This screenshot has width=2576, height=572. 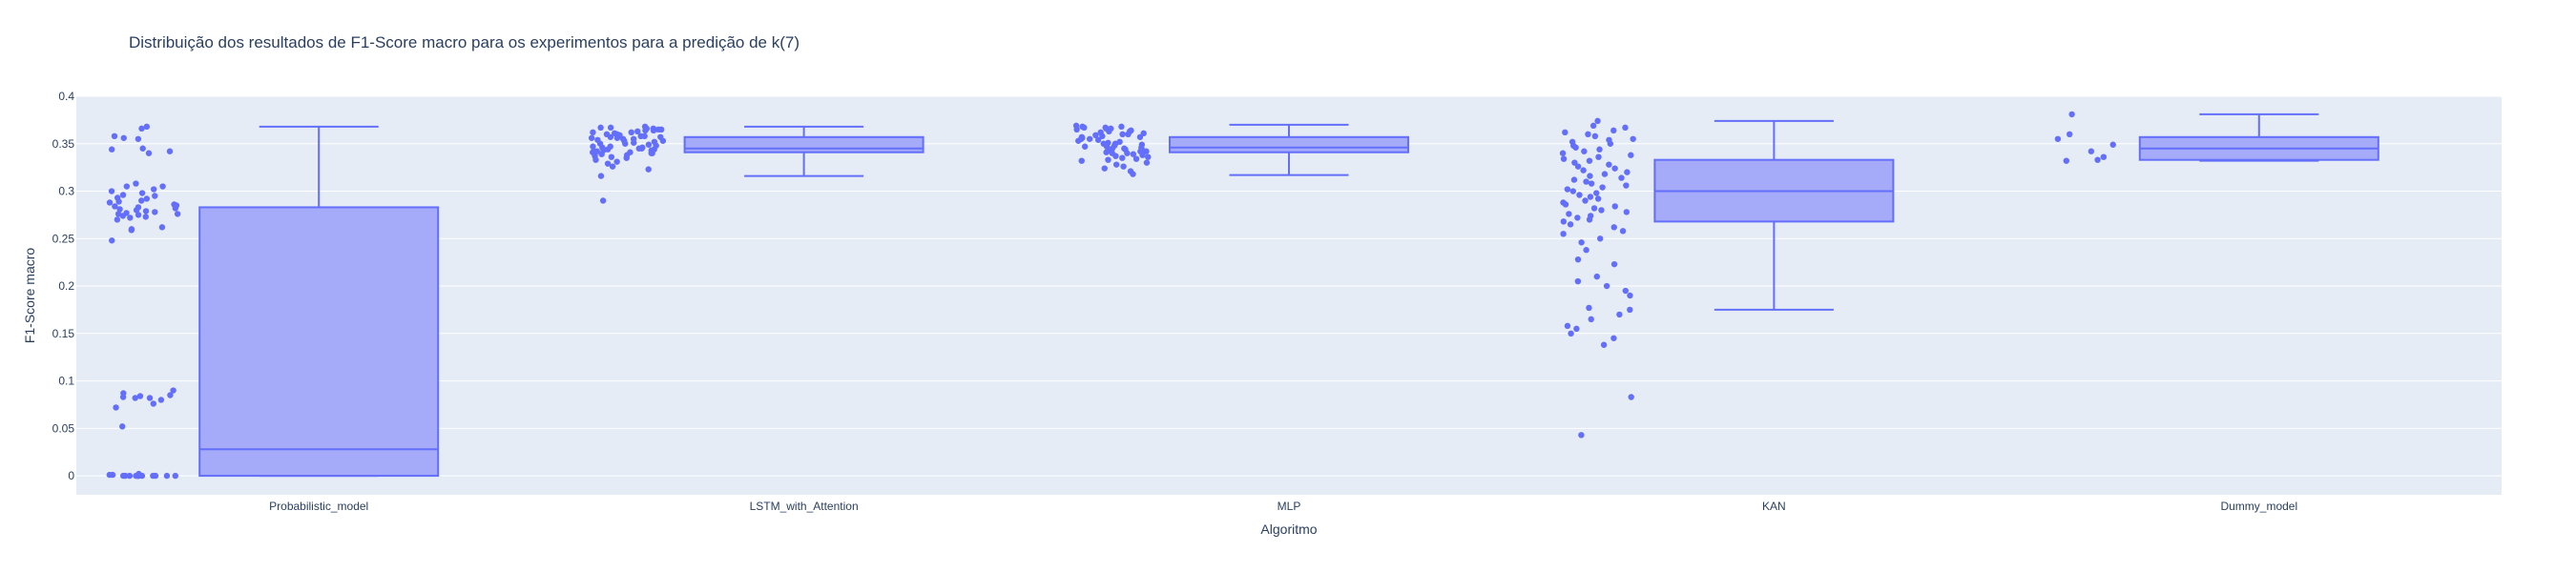 I want to click on y-tick-label: 0.35, so click(x=63, y=144).